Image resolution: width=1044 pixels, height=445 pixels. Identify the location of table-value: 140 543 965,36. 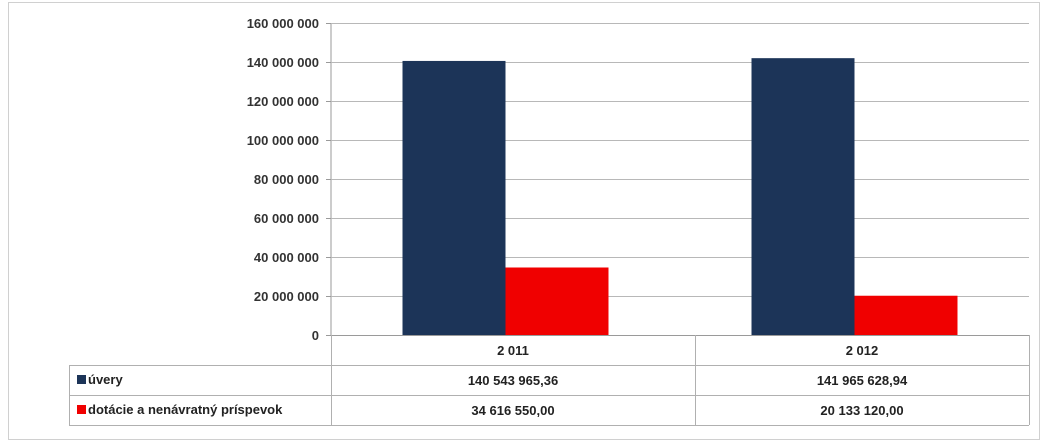
(513, 380).